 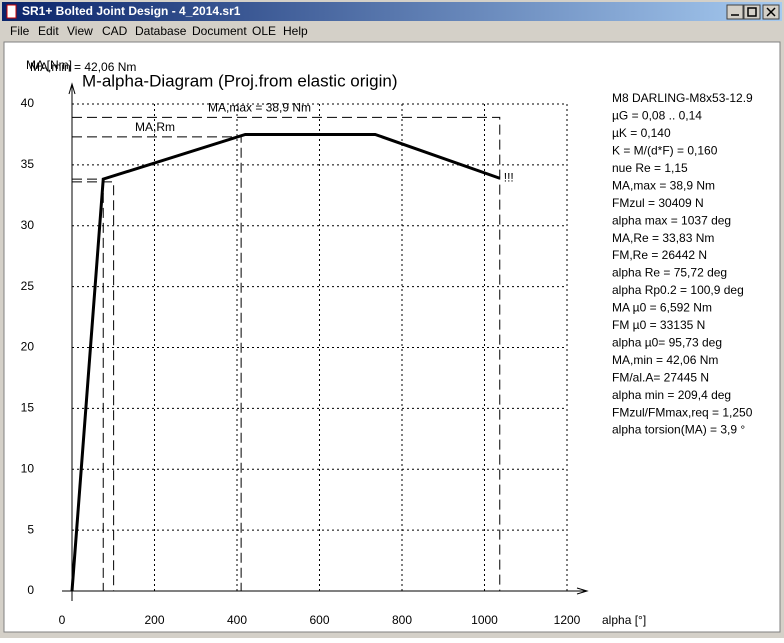 What do you see at coordinates (567, 620) in the screenshot?
I see `x-tick-label: 1200` at bounding box center [567, 620].